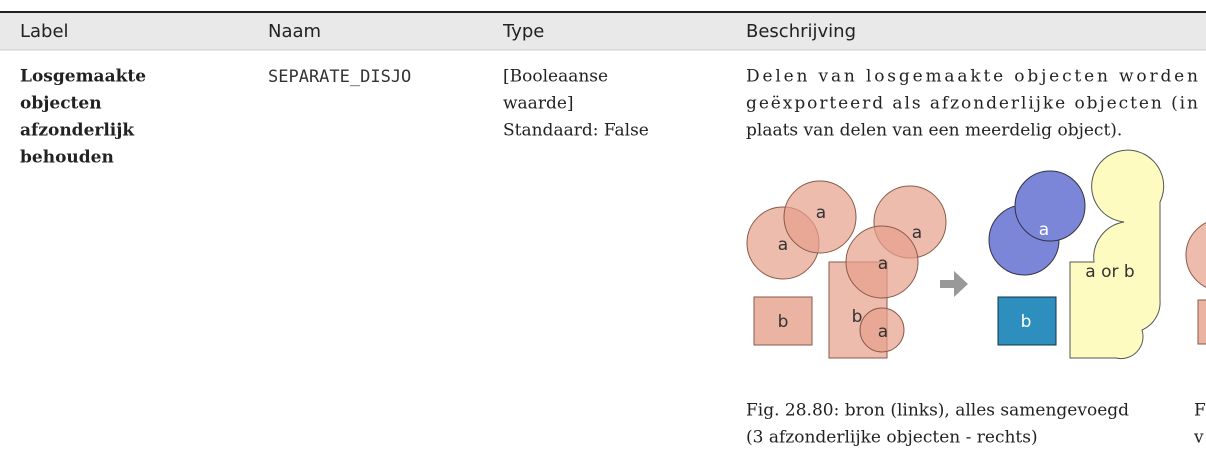 The height and width of the screenshot is (458, 1206). What do you see at coordinates (523, 31) in the screenshot?
I see `header-cell: Type` at bounding box center [523, 31].